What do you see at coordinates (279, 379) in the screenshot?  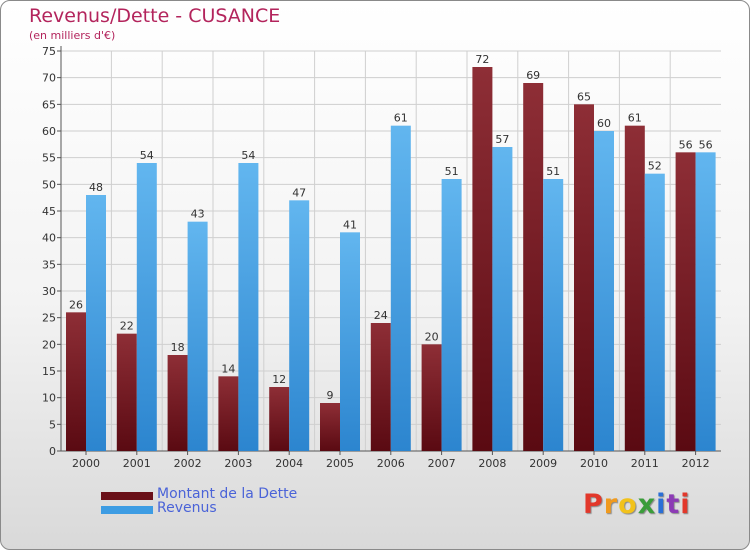 I see `data-label-dette: 12` at bounding box center [279, 379].